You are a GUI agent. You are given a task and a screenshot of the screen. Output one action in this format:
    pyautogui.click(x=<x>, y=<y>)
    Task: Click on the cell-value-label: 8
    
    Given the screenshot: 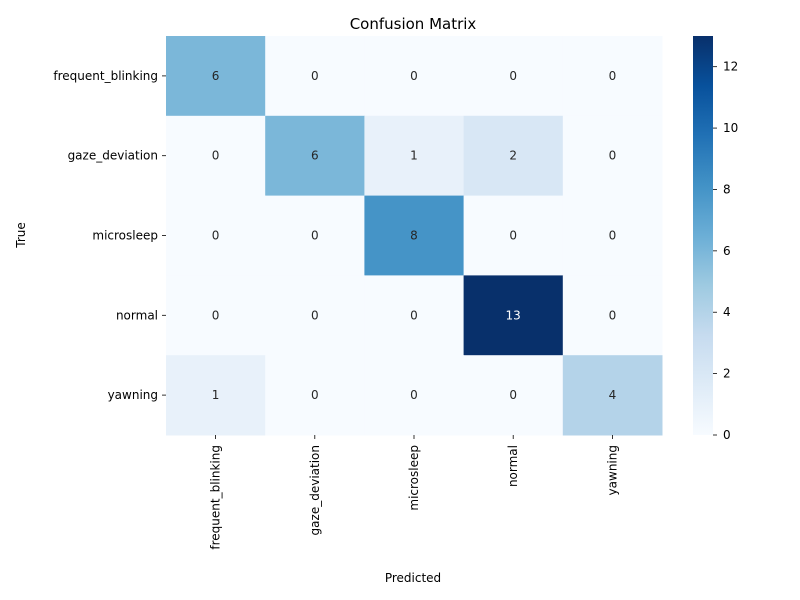 What is the action you would take?
    pyautogui.click(x=414, y=236)
    